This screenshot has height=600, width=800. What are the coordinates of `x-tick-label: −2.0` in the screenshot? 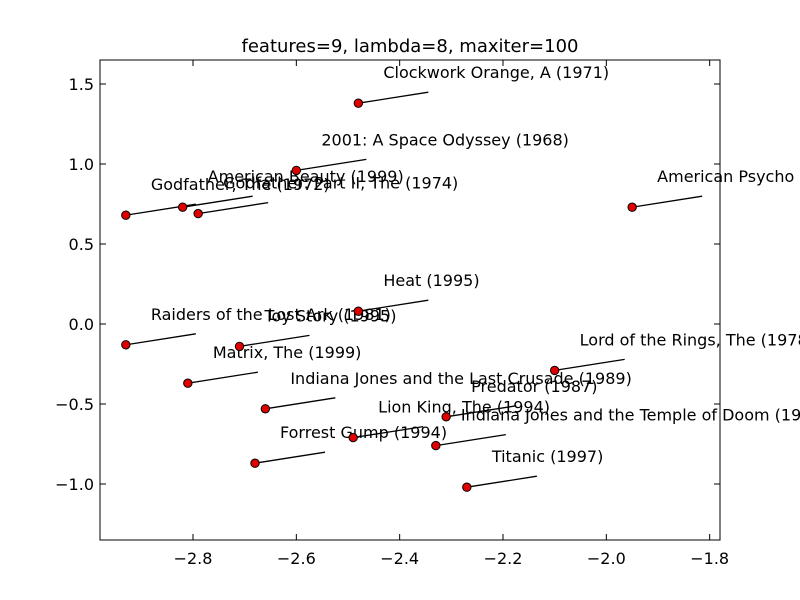 It's located at (606, 558).